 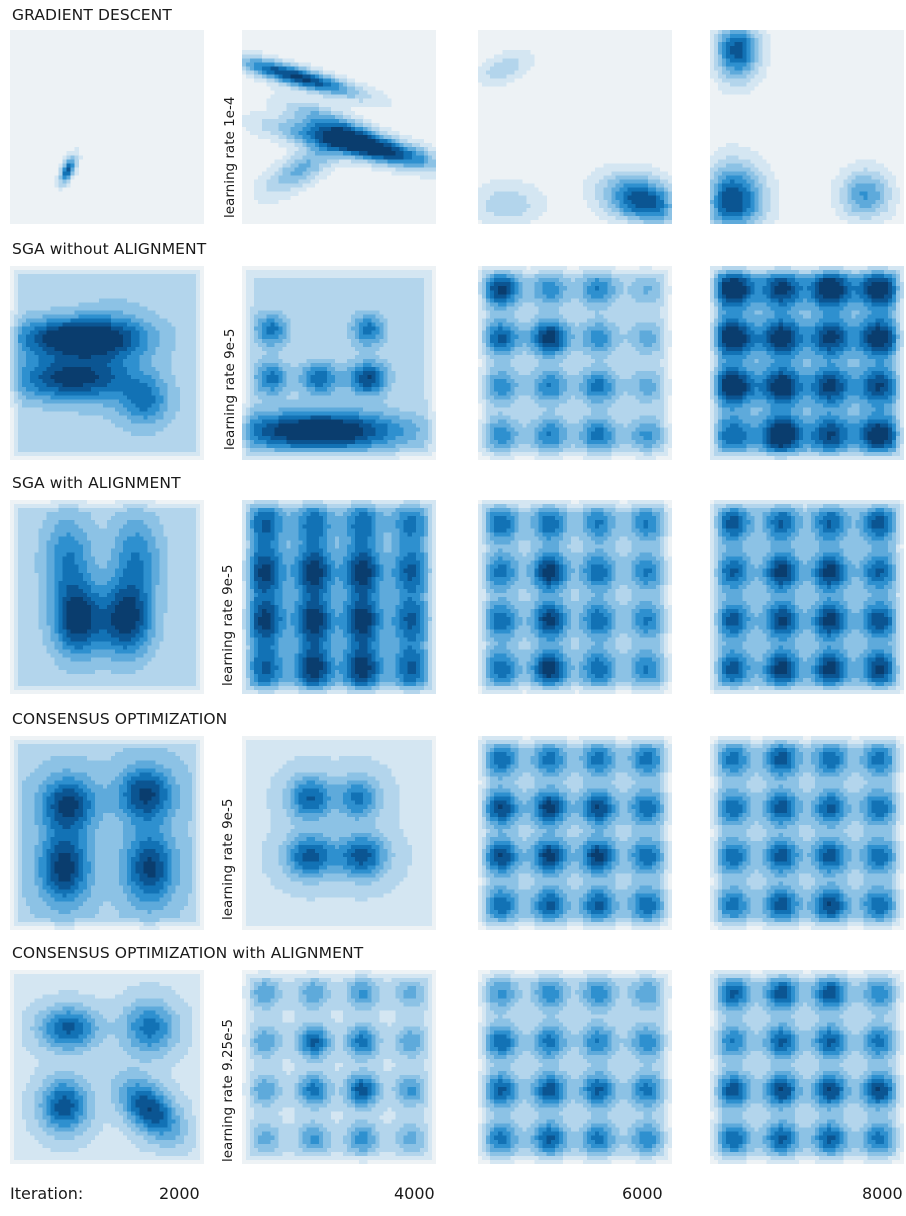 What do you see at coordinates (575, 363) in the screenshot?
I see `heatmap-panel-row2-col3` at bounding box center [575, 363].